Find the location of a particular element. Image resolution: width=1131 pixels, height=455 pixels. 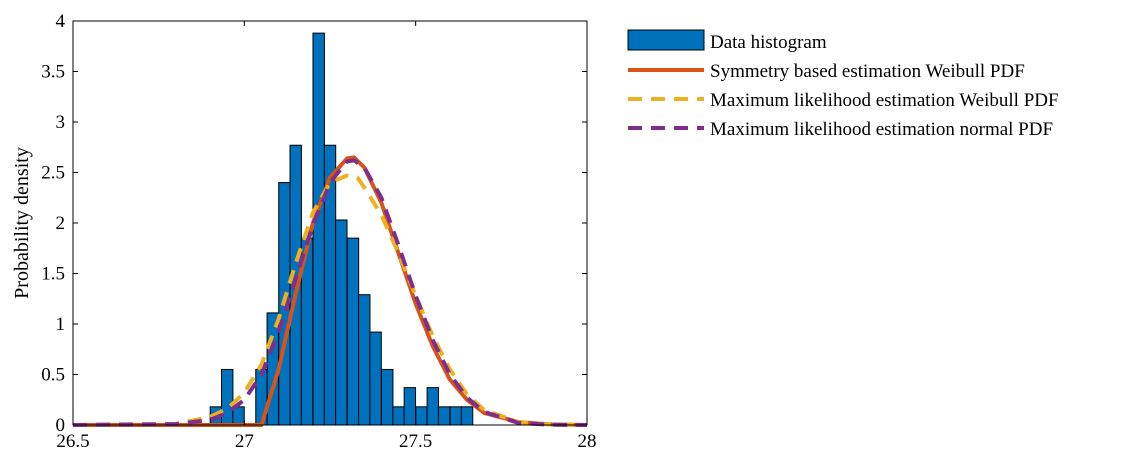

legend-swatch-histogram is located at coordinates (666, 40).